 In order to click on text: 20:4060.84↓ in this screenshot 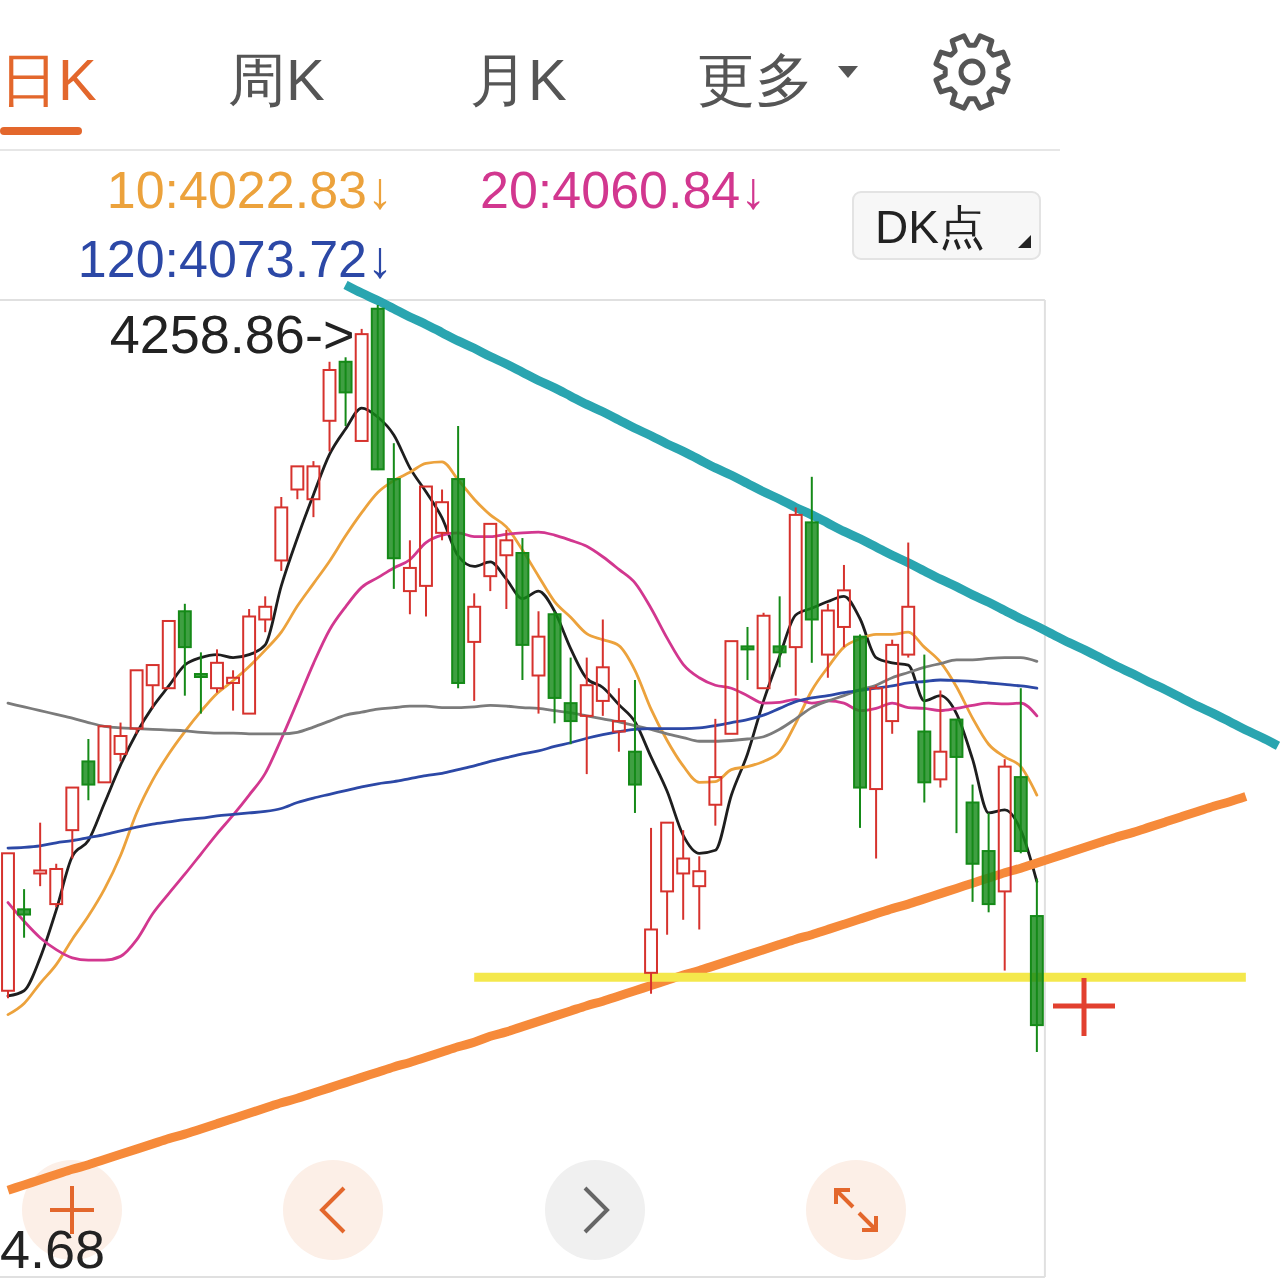, I will do `click(623, 190)`.